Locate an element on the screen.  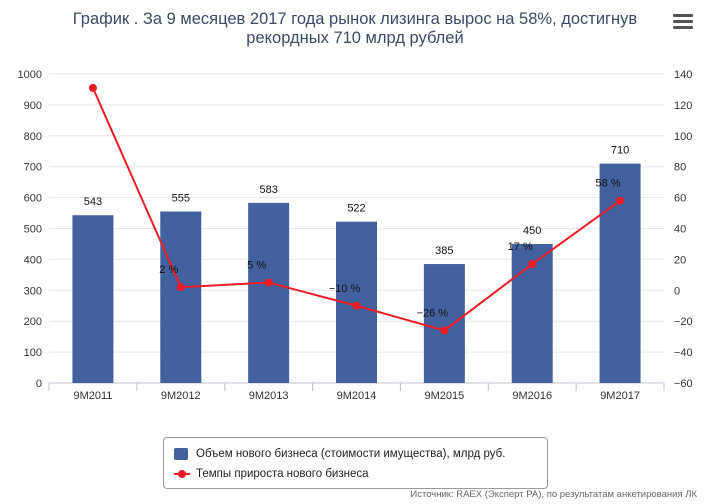
y-right-tick-label: −40 is located at coordinates (683, 353).